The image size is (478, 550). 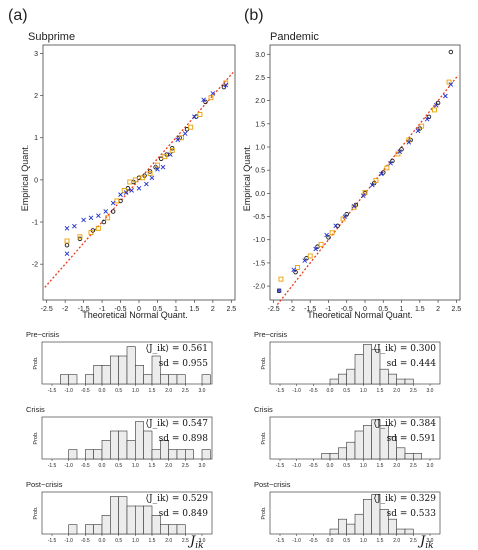 I want to click on qq-xtick-label: 0, so click(x=139, y=309).